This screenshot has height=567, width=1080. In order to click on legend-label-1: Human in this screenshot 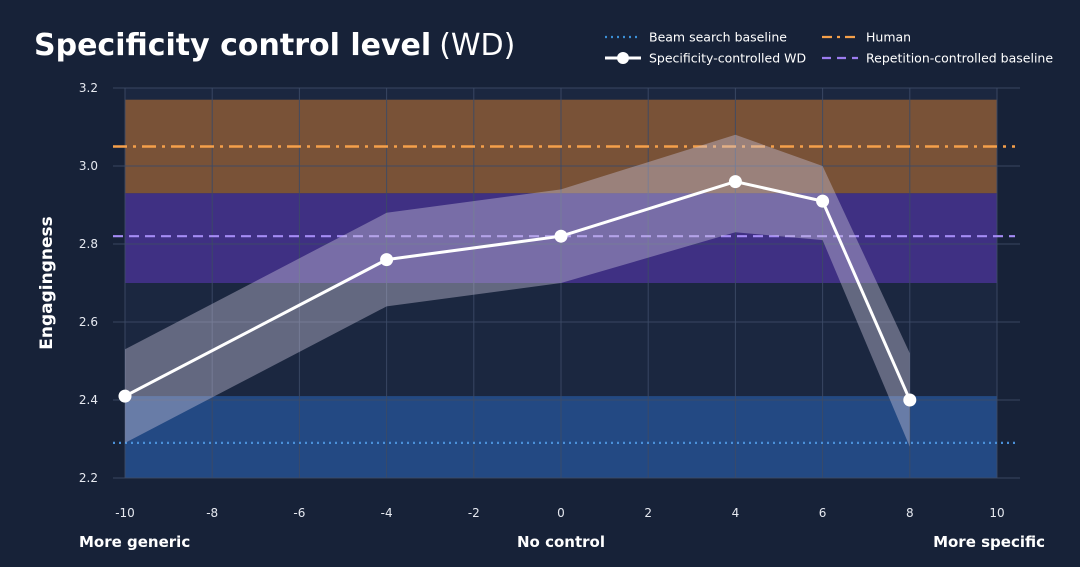, I will do `click(888, 37)`.